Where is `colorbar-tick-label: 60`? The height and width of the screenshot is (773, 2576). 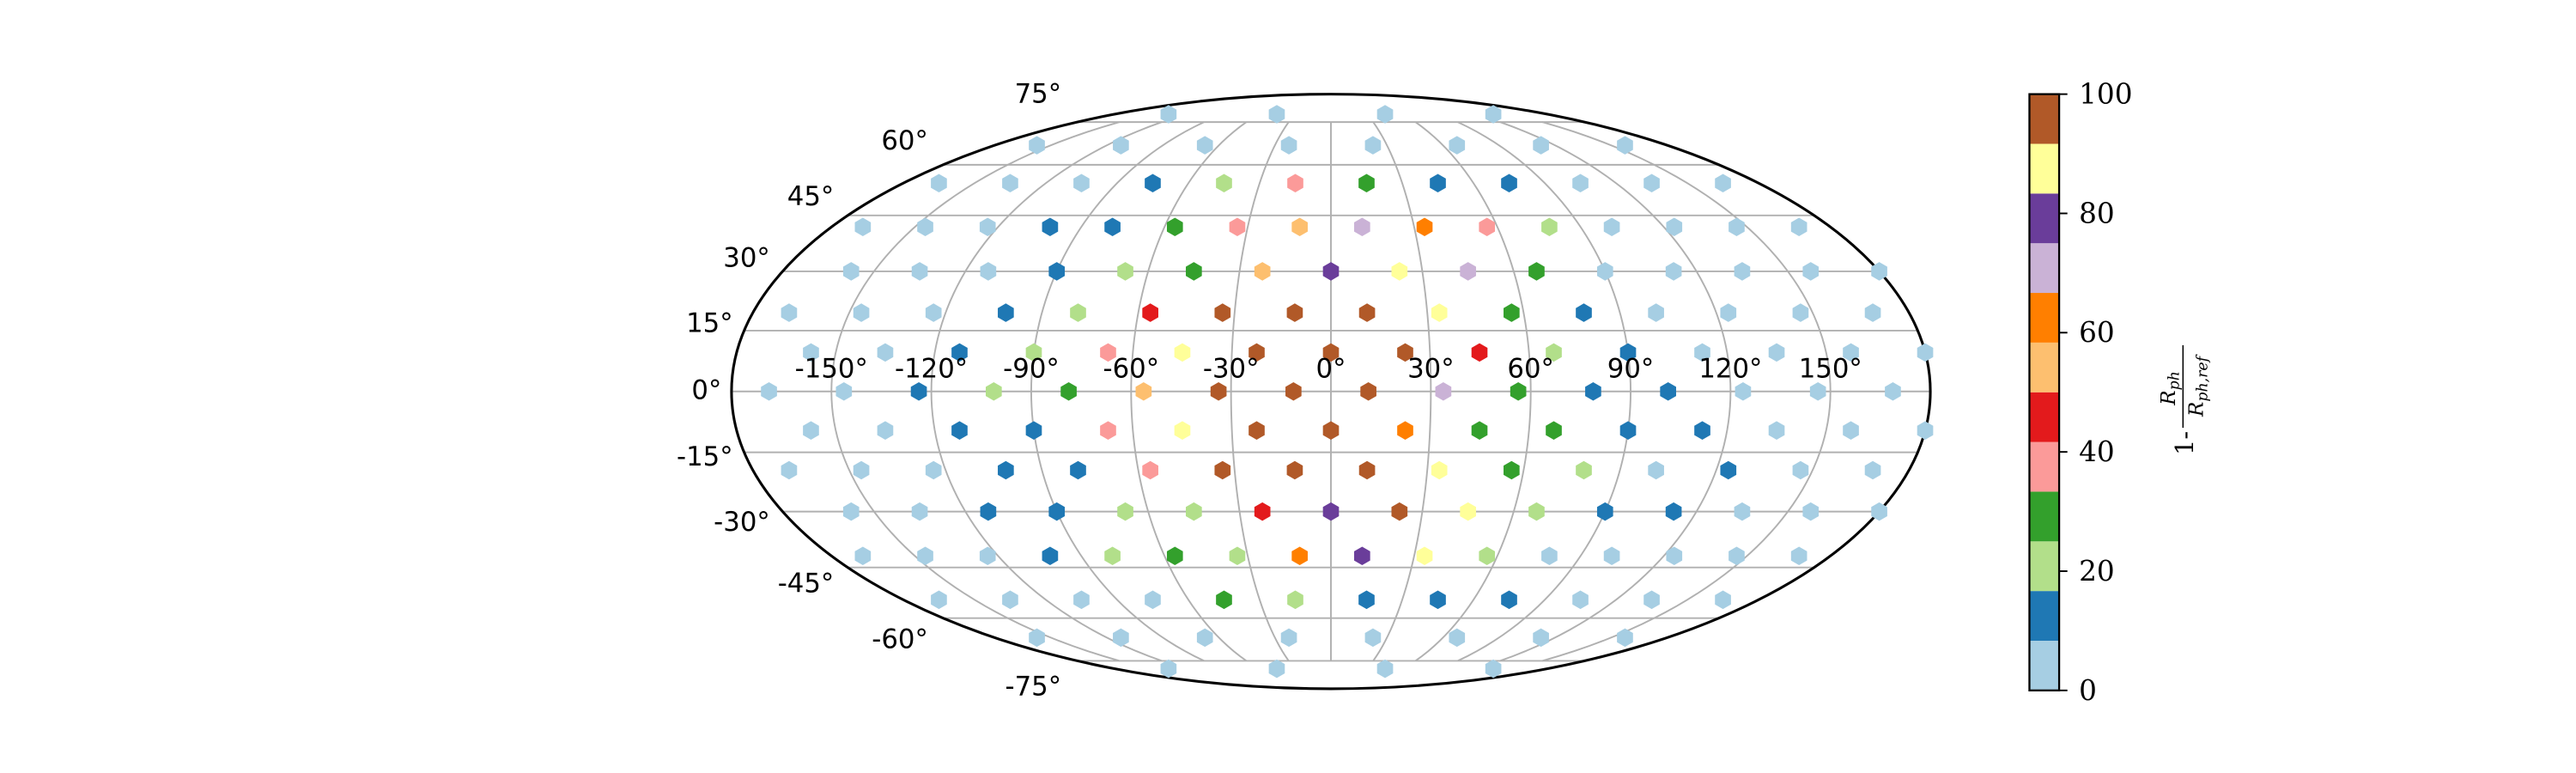
colorbar-tick-label: 60 is located at coordinates (2097, 332).